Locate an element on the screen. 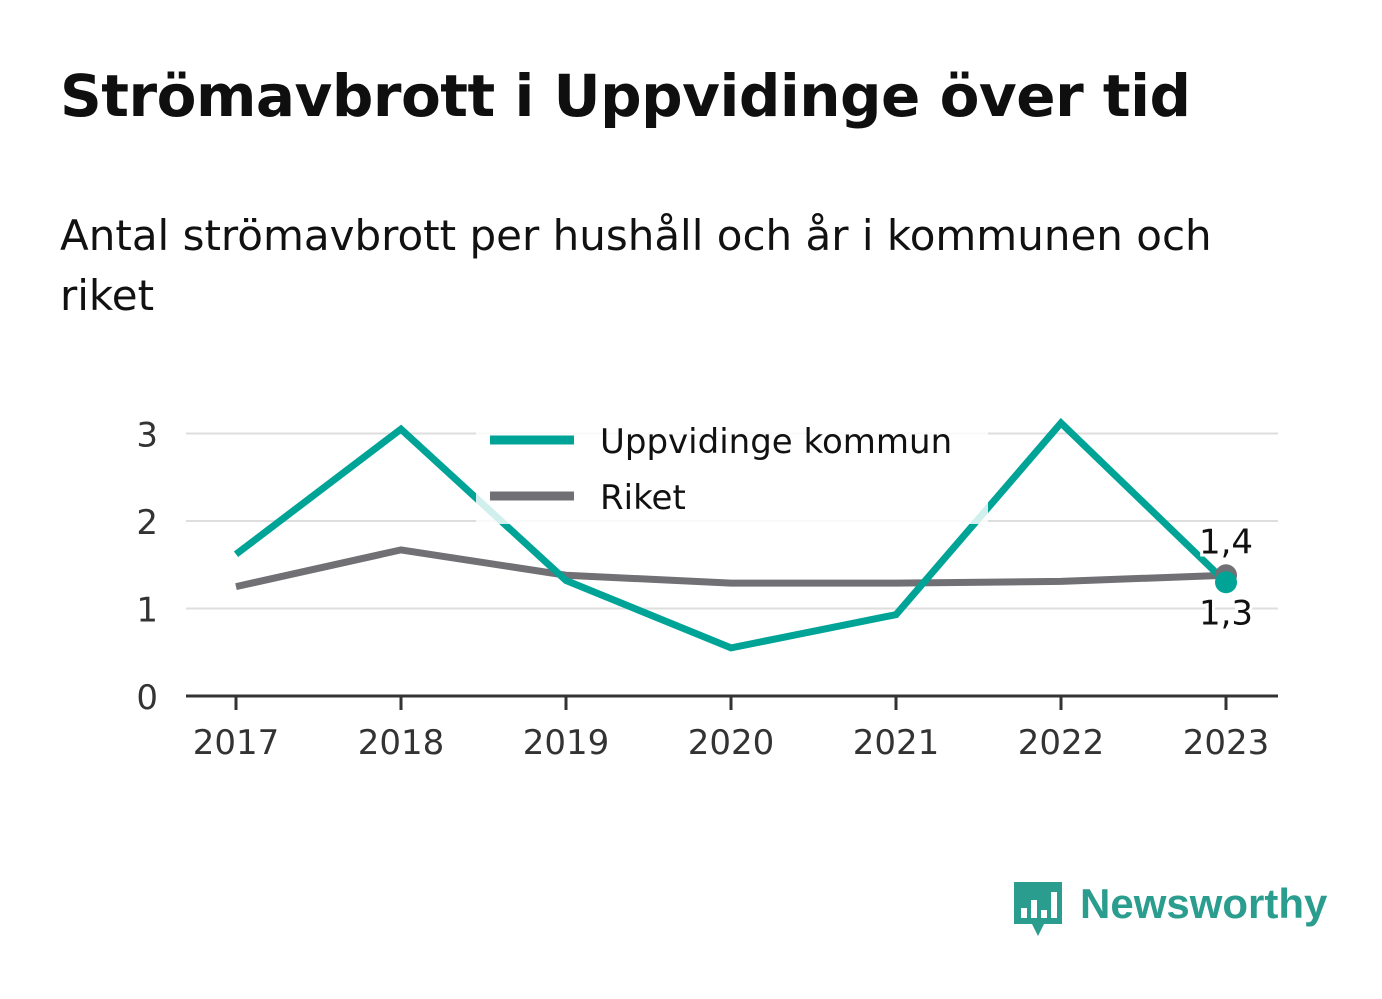 The image size is (1382, 999). x-tick-label: 2020 is located at coordinates (731, 743).